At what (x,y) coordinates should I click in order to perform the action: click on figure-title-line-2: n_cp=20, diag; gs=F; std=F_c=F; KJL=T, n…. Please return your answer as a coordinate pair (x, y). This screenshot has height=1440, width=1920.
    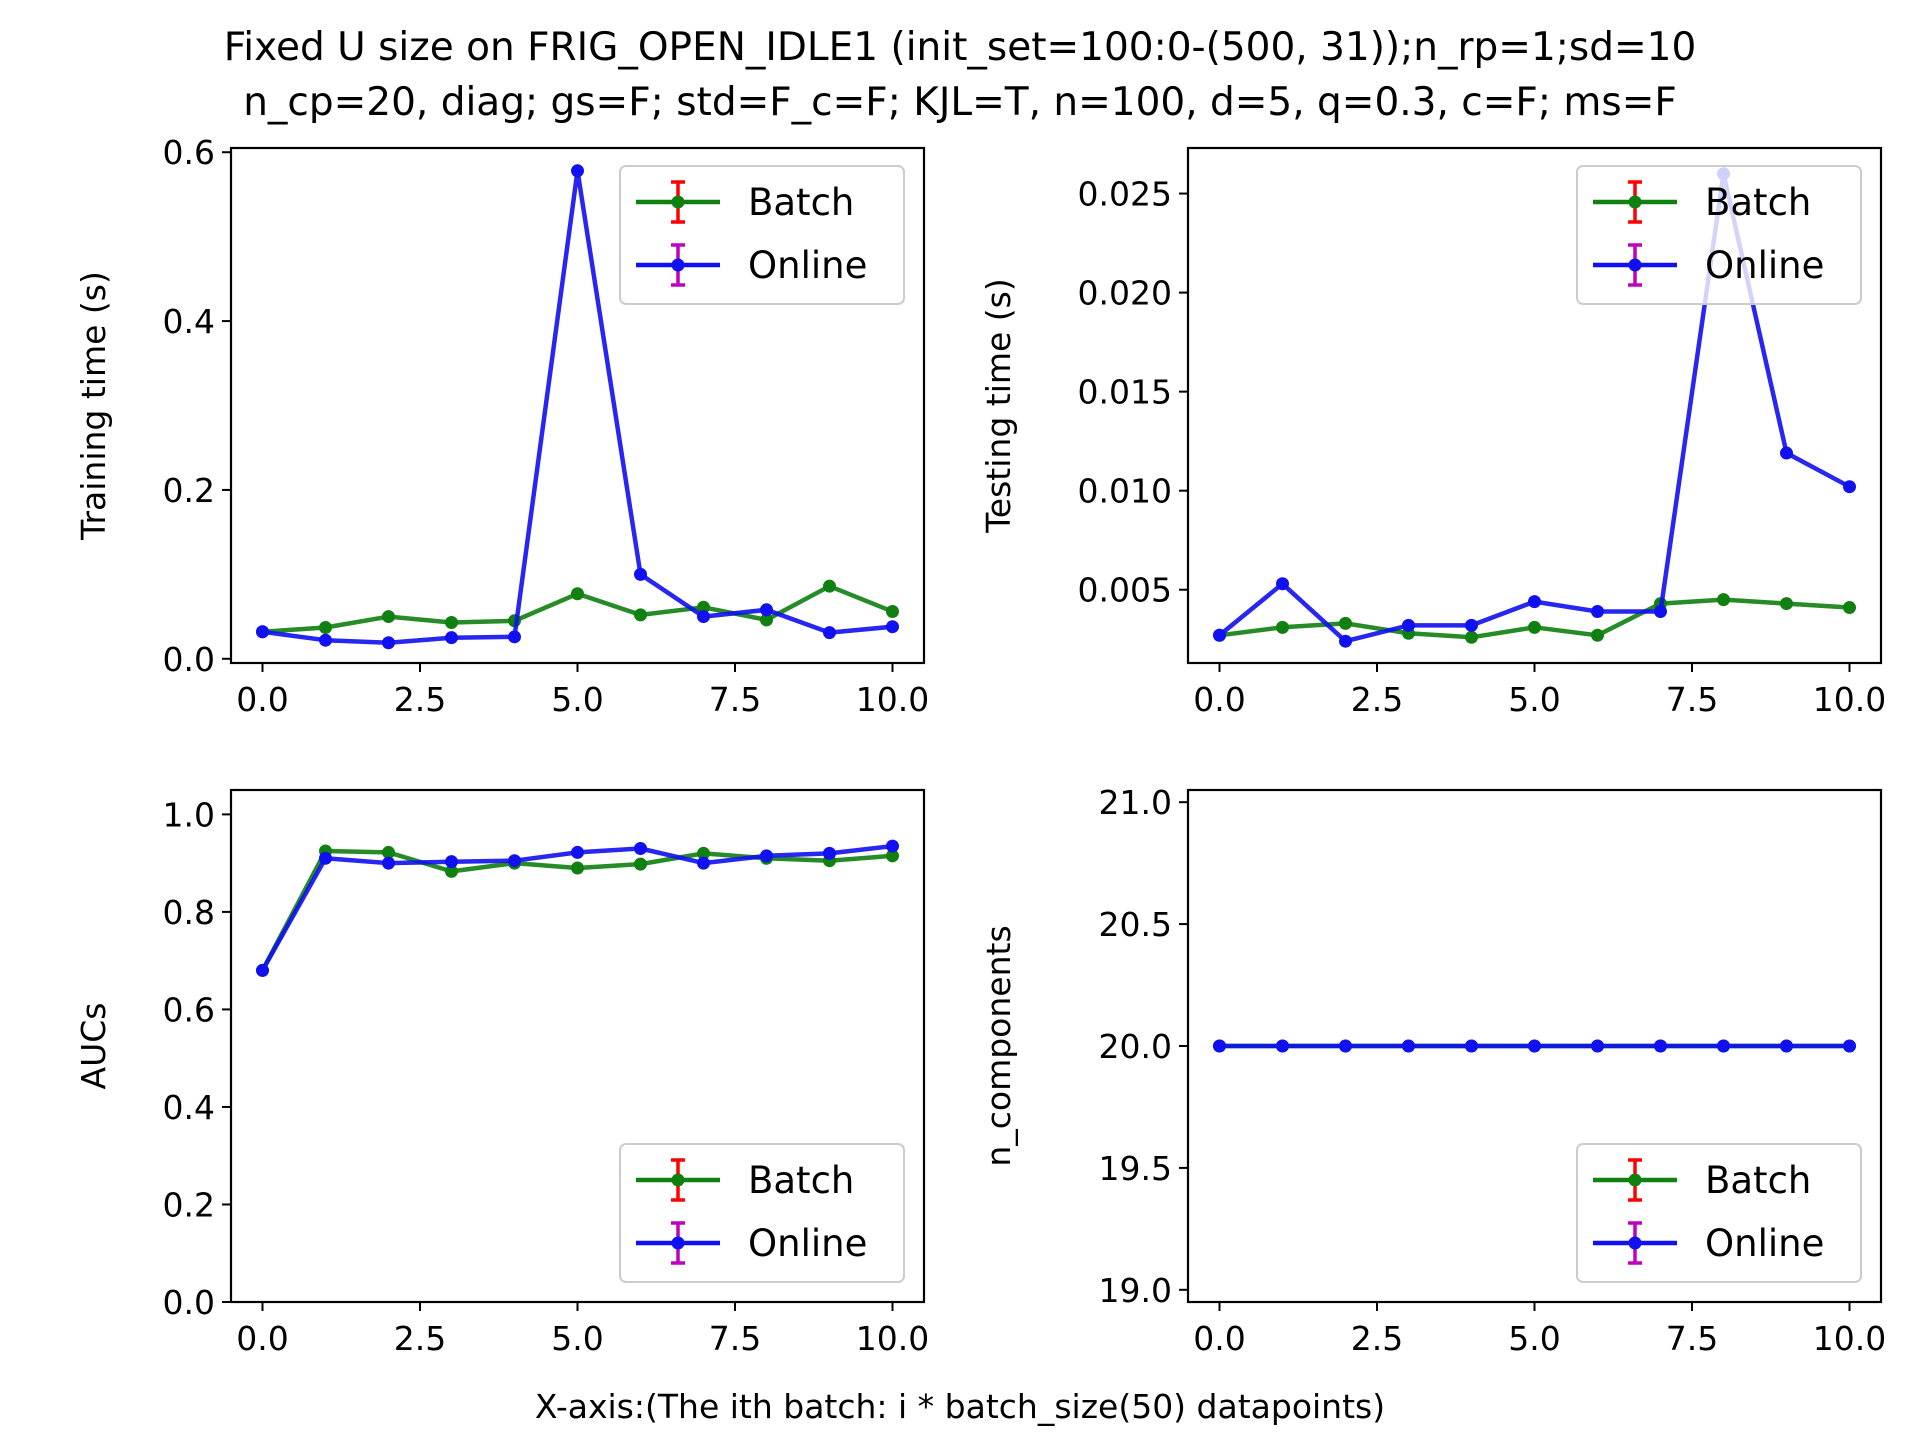
    Looking at the image, I should click on (960, 102).